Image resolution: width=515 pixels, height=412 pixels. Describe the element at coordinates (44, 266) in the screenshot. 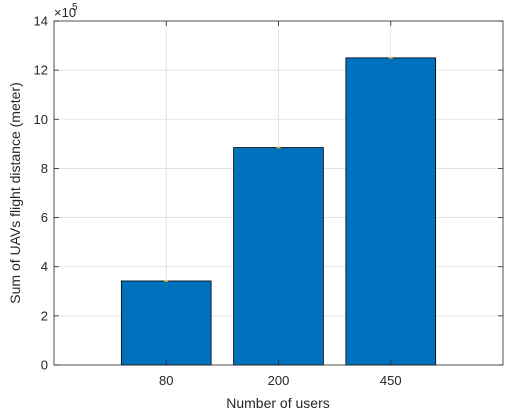

I see `y-tick-label: 4` at that location.